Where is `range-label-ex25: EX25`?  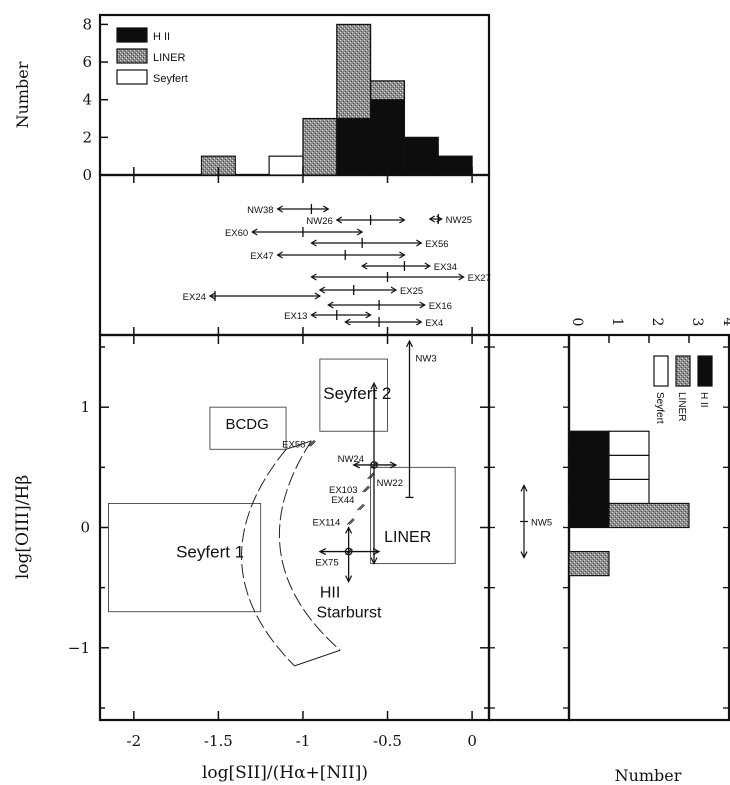 range-label-ex25: EX25 is located at coordinates (411, 291).